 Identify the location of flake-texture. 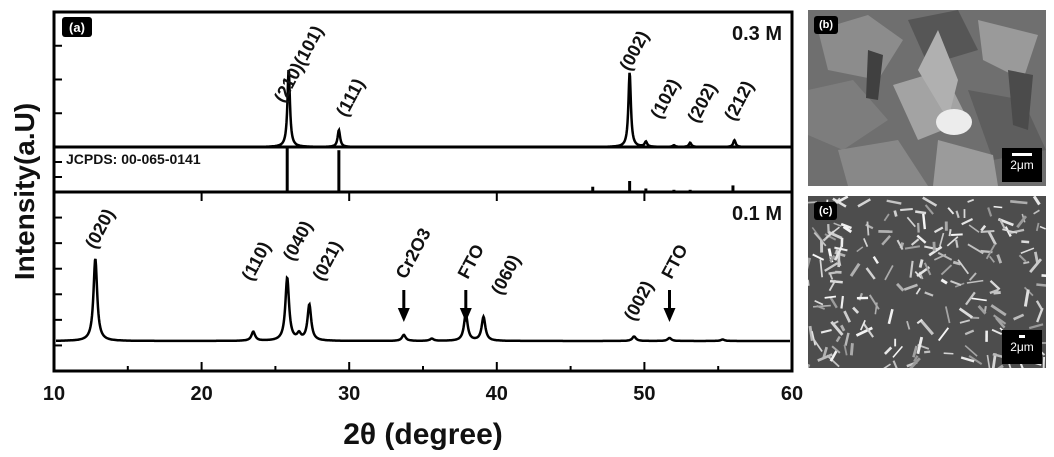
(927, 98).